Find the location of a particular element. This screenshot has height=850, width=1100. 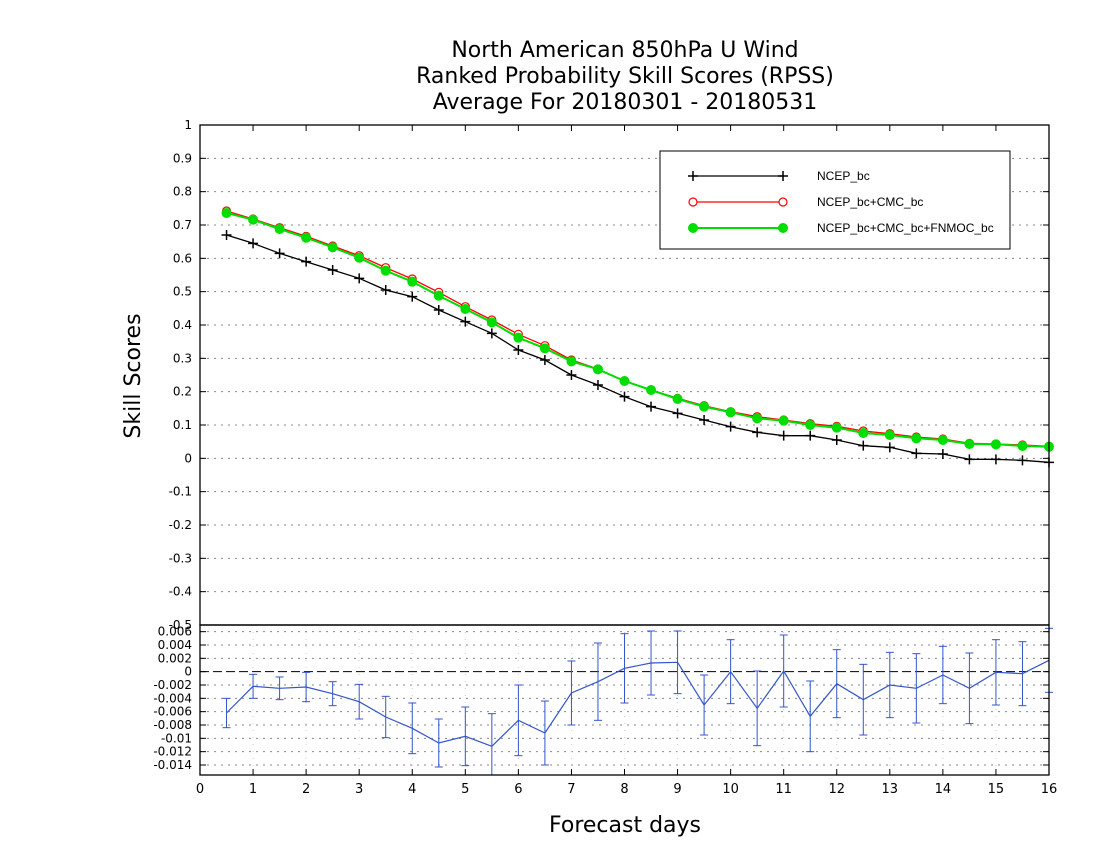

x-tick-label: 4 is located at coordinates (412, 789).